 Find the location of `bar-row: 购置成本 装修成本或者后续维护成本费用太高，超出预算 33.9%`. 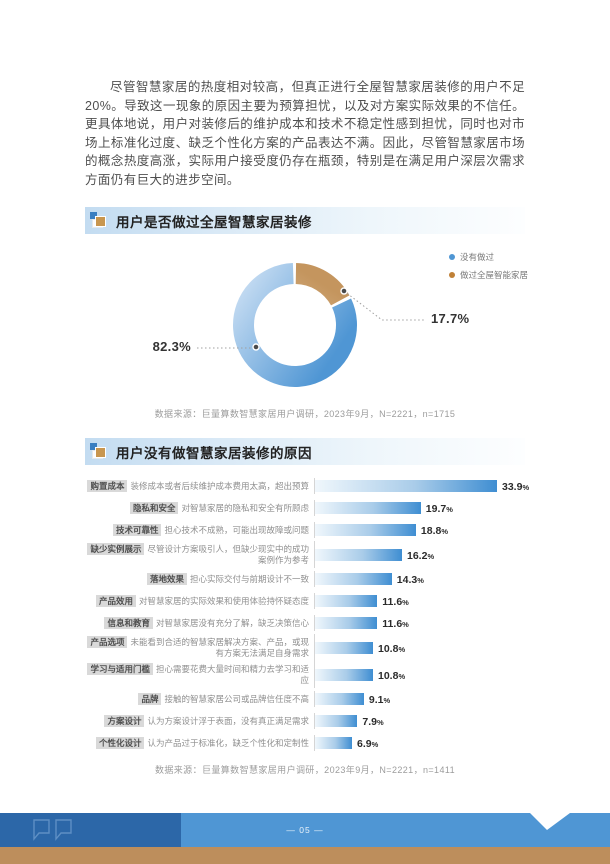

bar-row: 购置成本 装修成本或者后续维护成本费用太高，超出预算 33.9% is located at coordinates (307, 486).